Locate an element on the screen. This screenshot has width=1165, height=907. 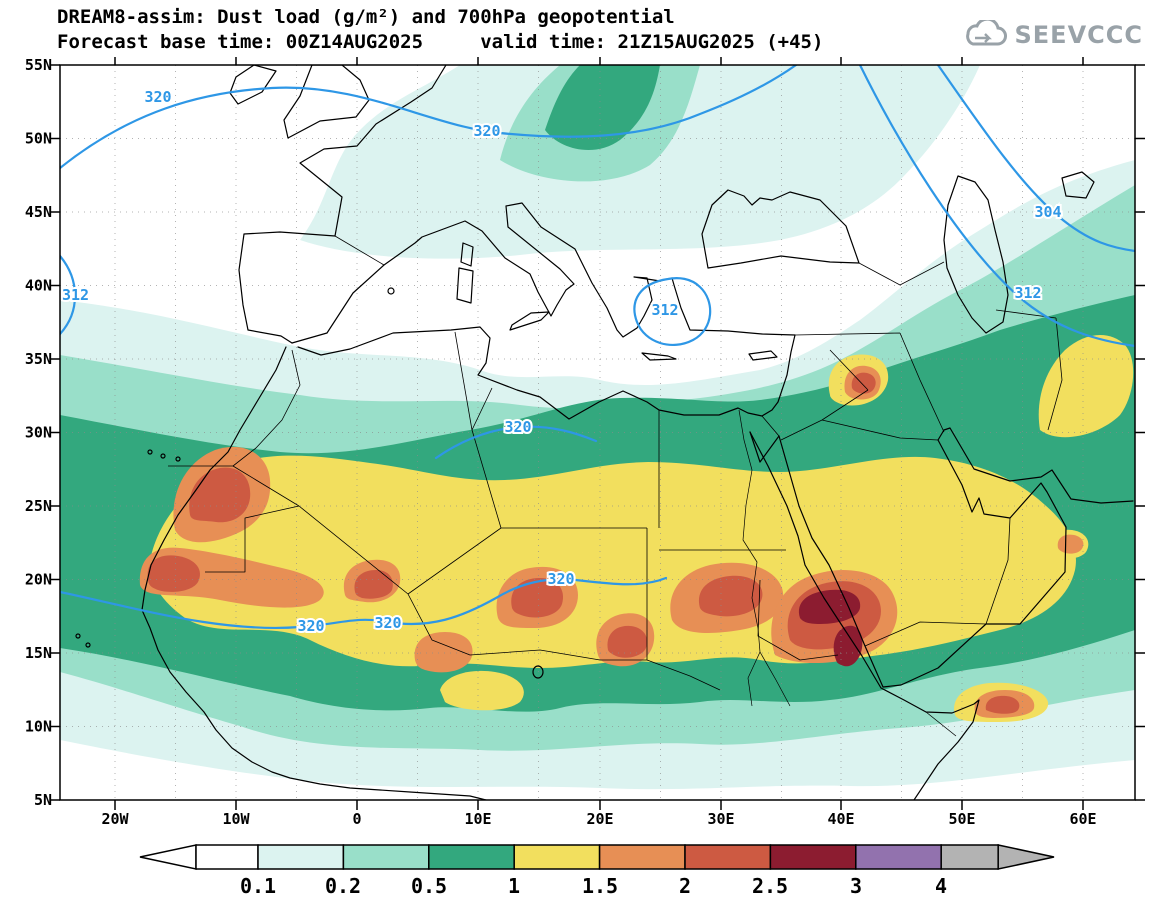
lon-tick-label: 20E is located at coordinates (599, 819).